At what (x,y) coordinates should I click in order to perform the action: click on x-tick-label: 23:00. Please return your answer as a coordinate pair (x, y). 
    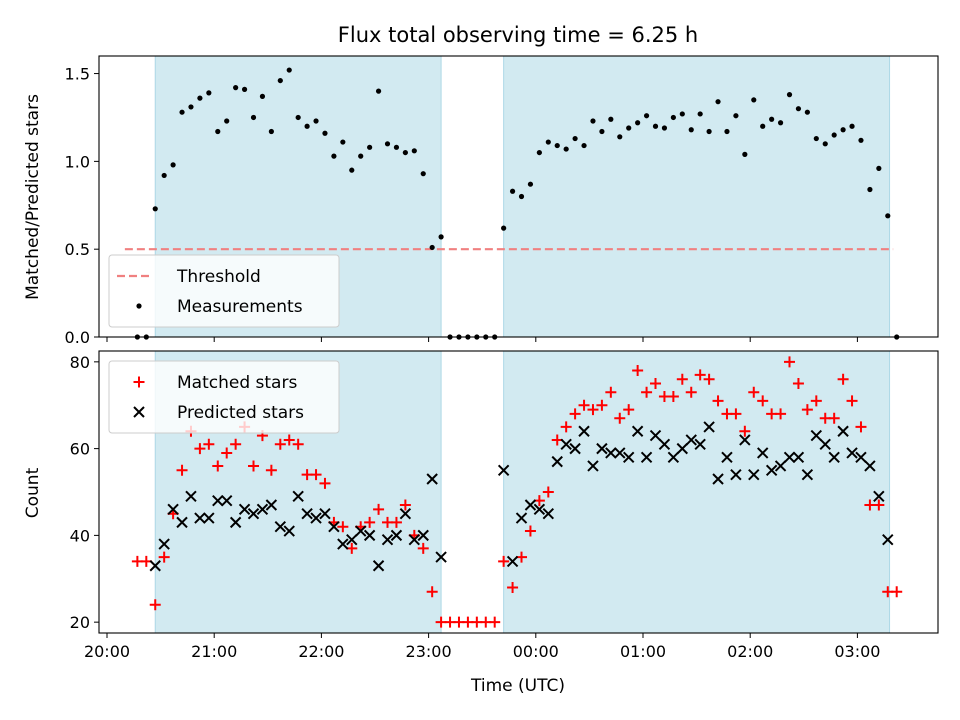
    Looking at the image, I should click on (429, 651).